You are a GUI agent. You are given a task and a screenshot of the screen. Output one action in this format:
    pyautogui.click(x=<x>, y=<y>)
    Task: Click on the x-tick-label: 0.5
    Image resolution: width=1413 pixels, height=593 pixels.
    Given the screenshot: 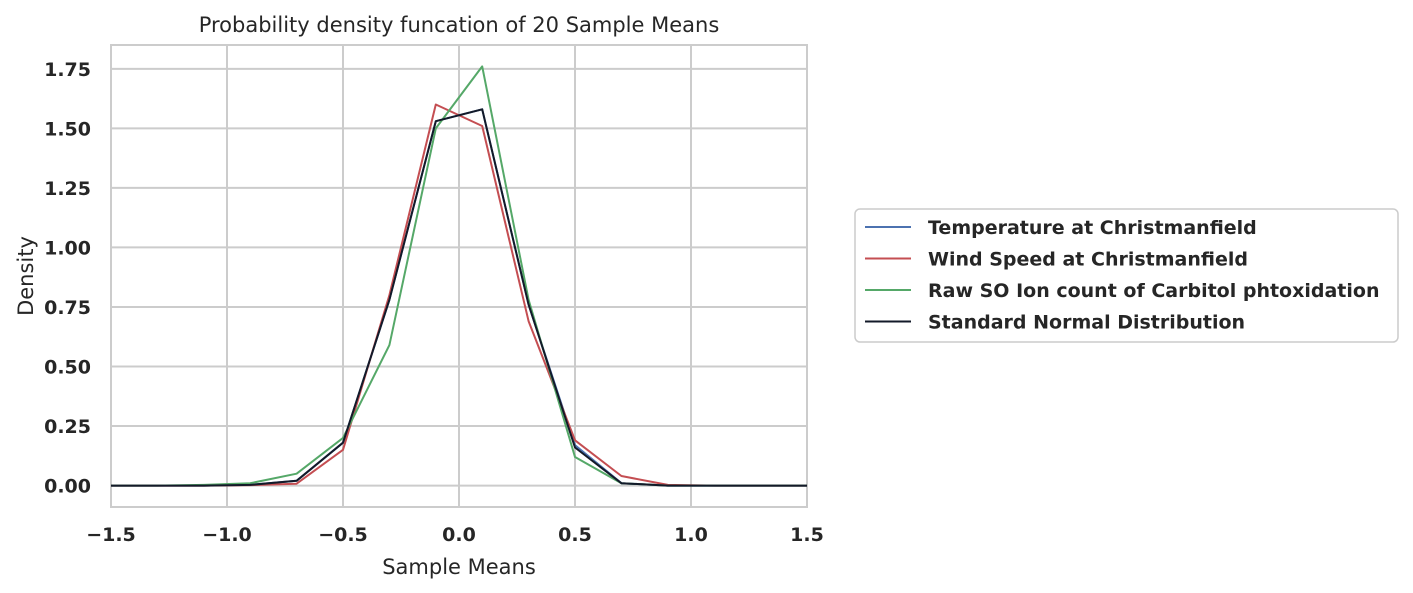 What is the action you would take?
    pyautogui.click(x=575, y=535)
    